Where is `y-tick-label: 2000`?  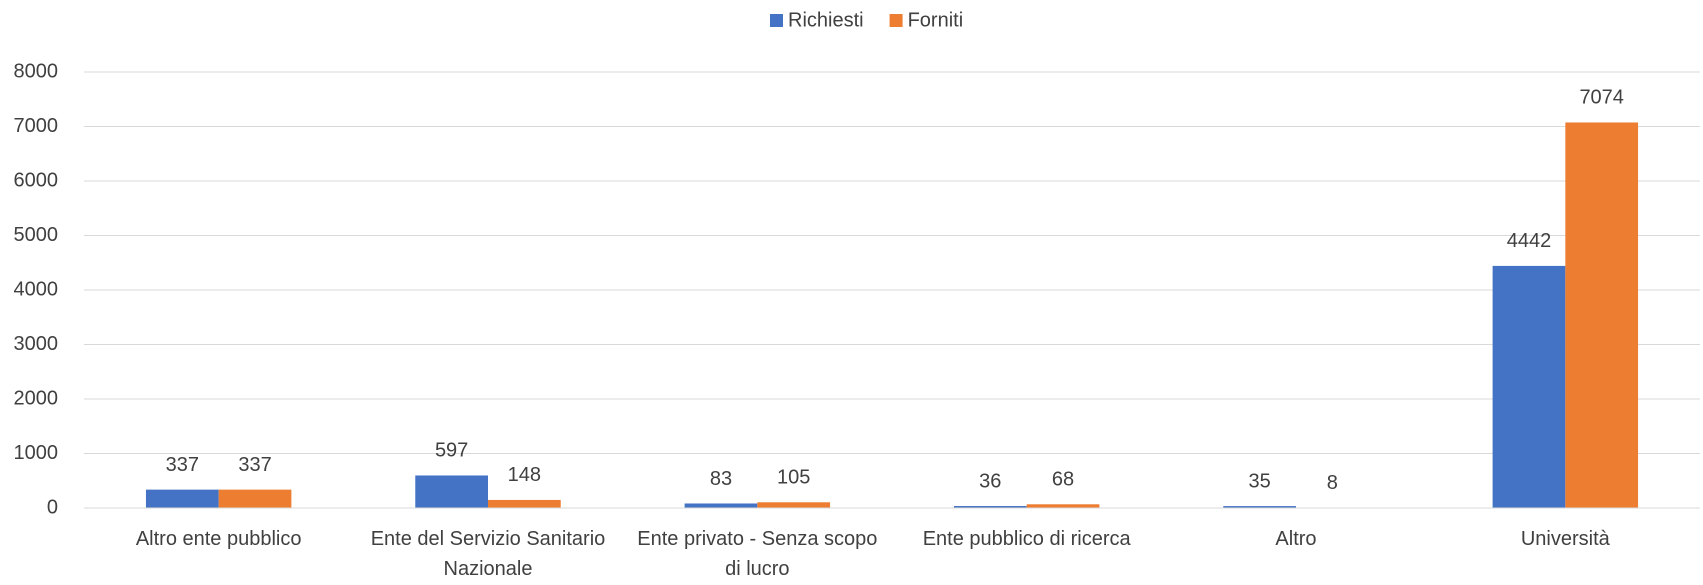 y-tick-label: 2000 is located at coordinates (36, 398).